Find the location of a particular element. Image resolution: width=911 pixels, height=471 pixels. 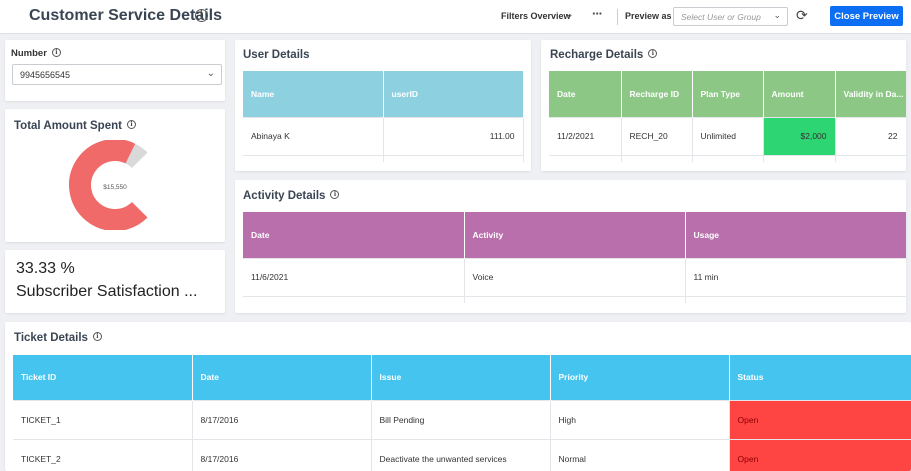

number-select: 9945656545 ⌄ is located at coordinates (117, 74).